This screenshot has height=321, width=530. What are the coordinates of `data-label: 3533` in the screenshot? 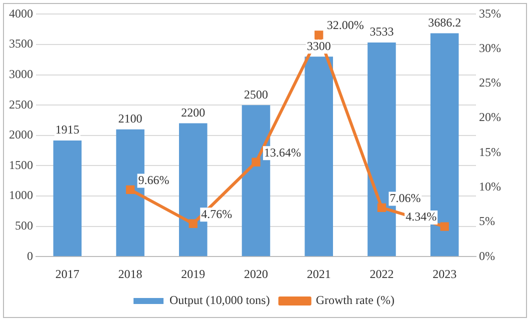 It's located at (382, 31).